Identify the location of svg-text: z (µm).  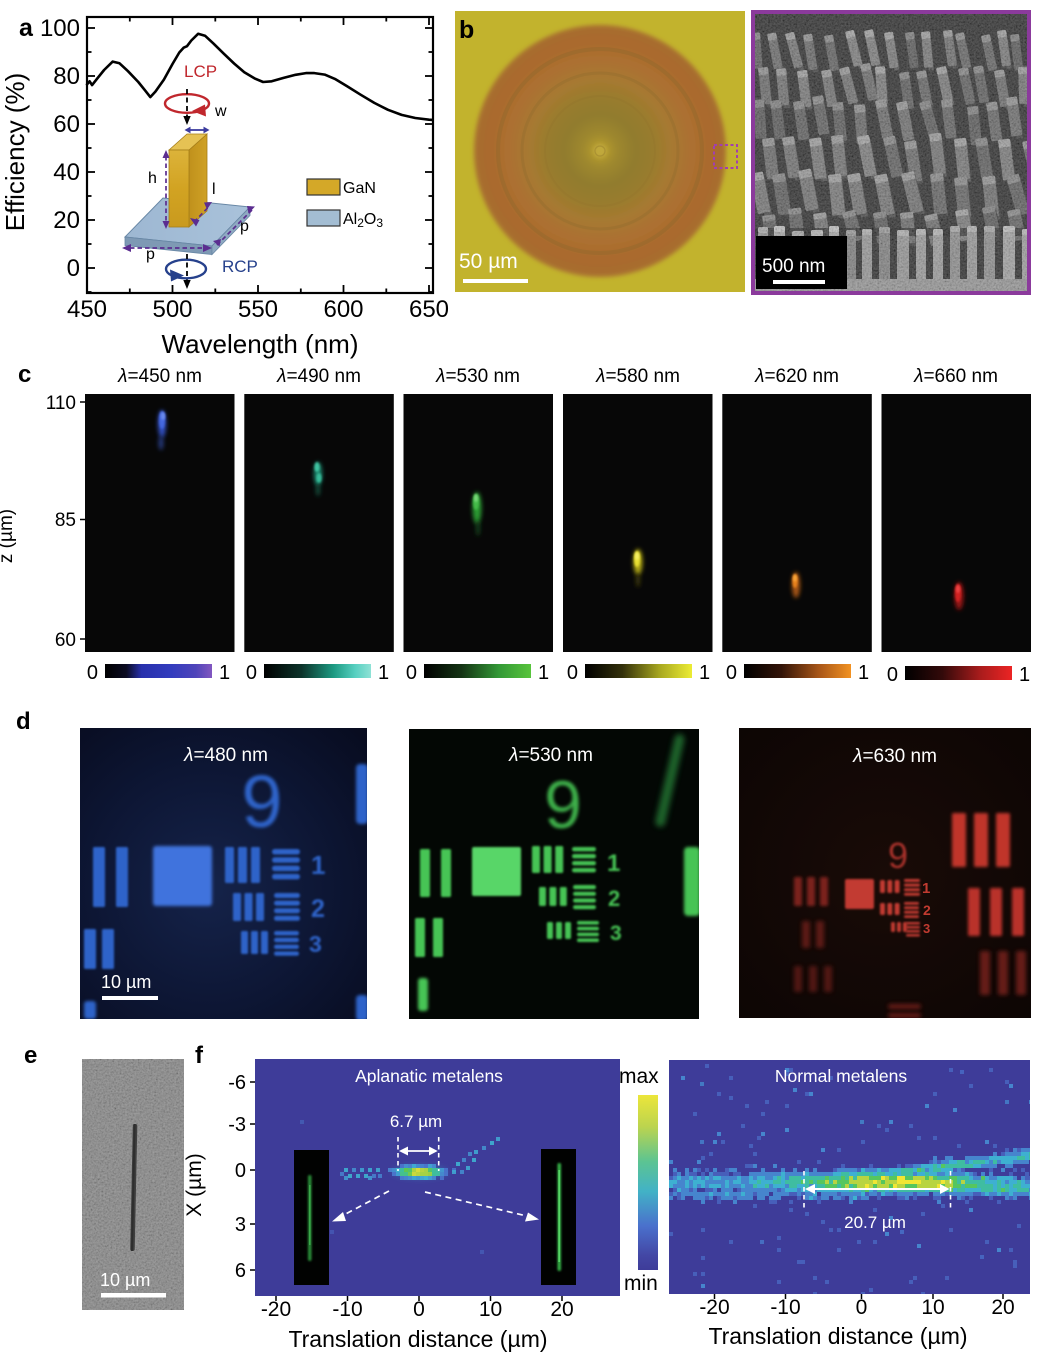
(8, 536).